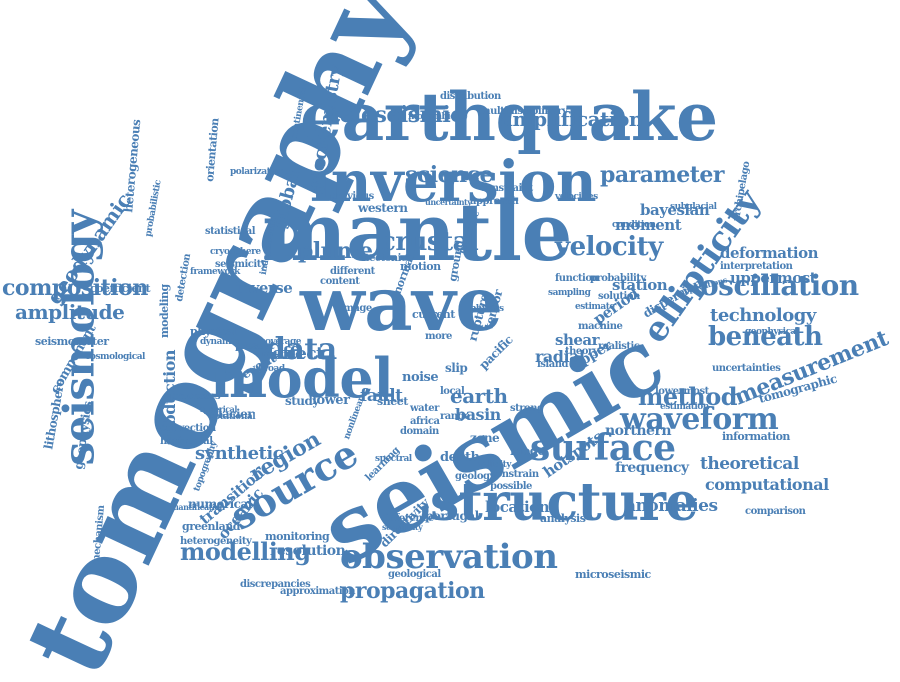  I want to click on word-inversion: inversion, so click(453, 182).